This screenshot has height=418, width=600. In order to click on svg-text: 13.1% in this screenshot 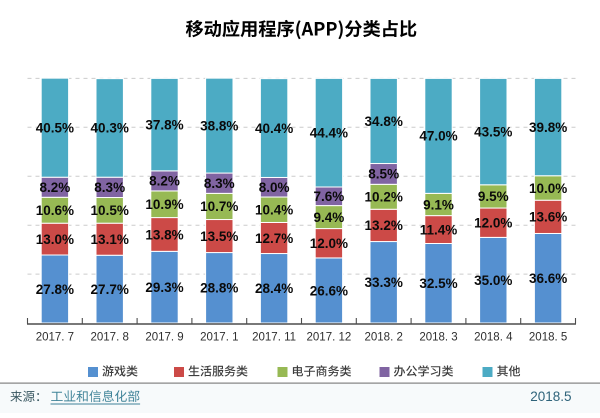, I will do `click(110, 239)`.